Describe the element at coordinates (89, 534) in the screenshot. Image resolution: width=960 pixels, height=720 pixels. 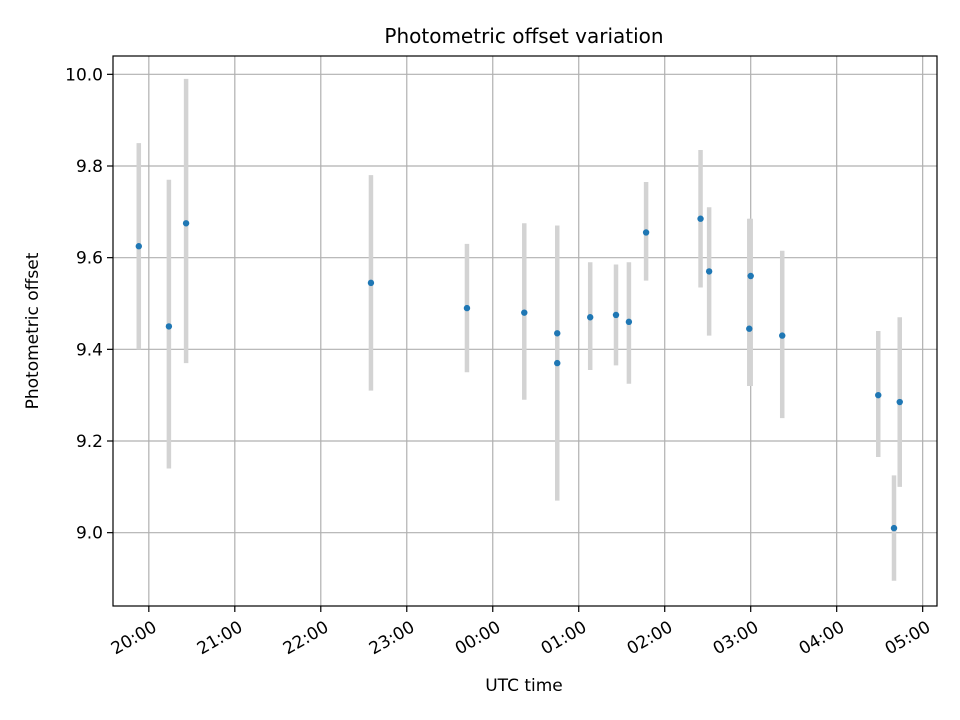
I see `y-tick-label: 9.0` at that location.